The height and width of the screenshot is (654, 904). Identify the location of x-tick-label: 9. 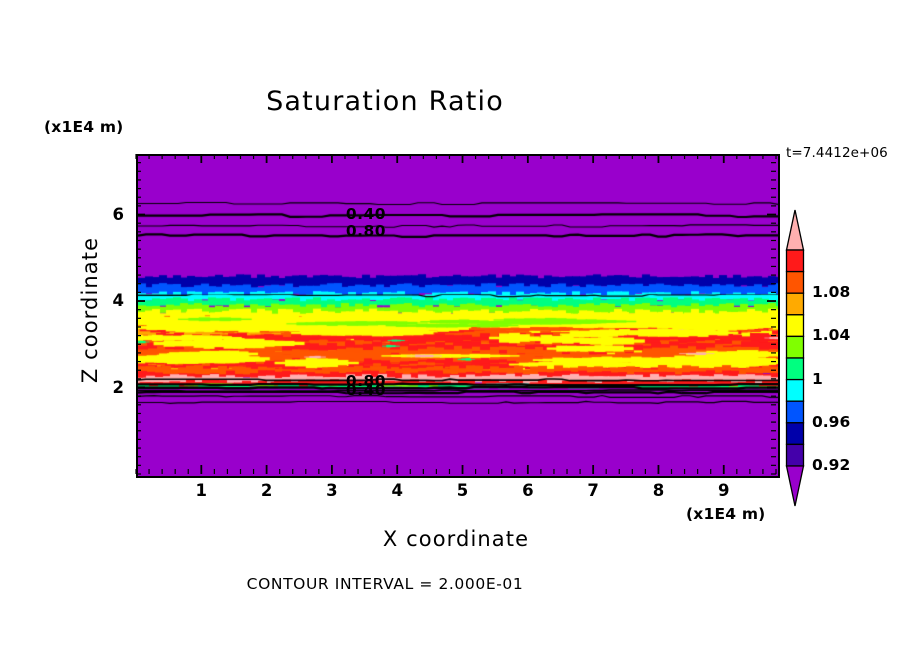
(724, 490).